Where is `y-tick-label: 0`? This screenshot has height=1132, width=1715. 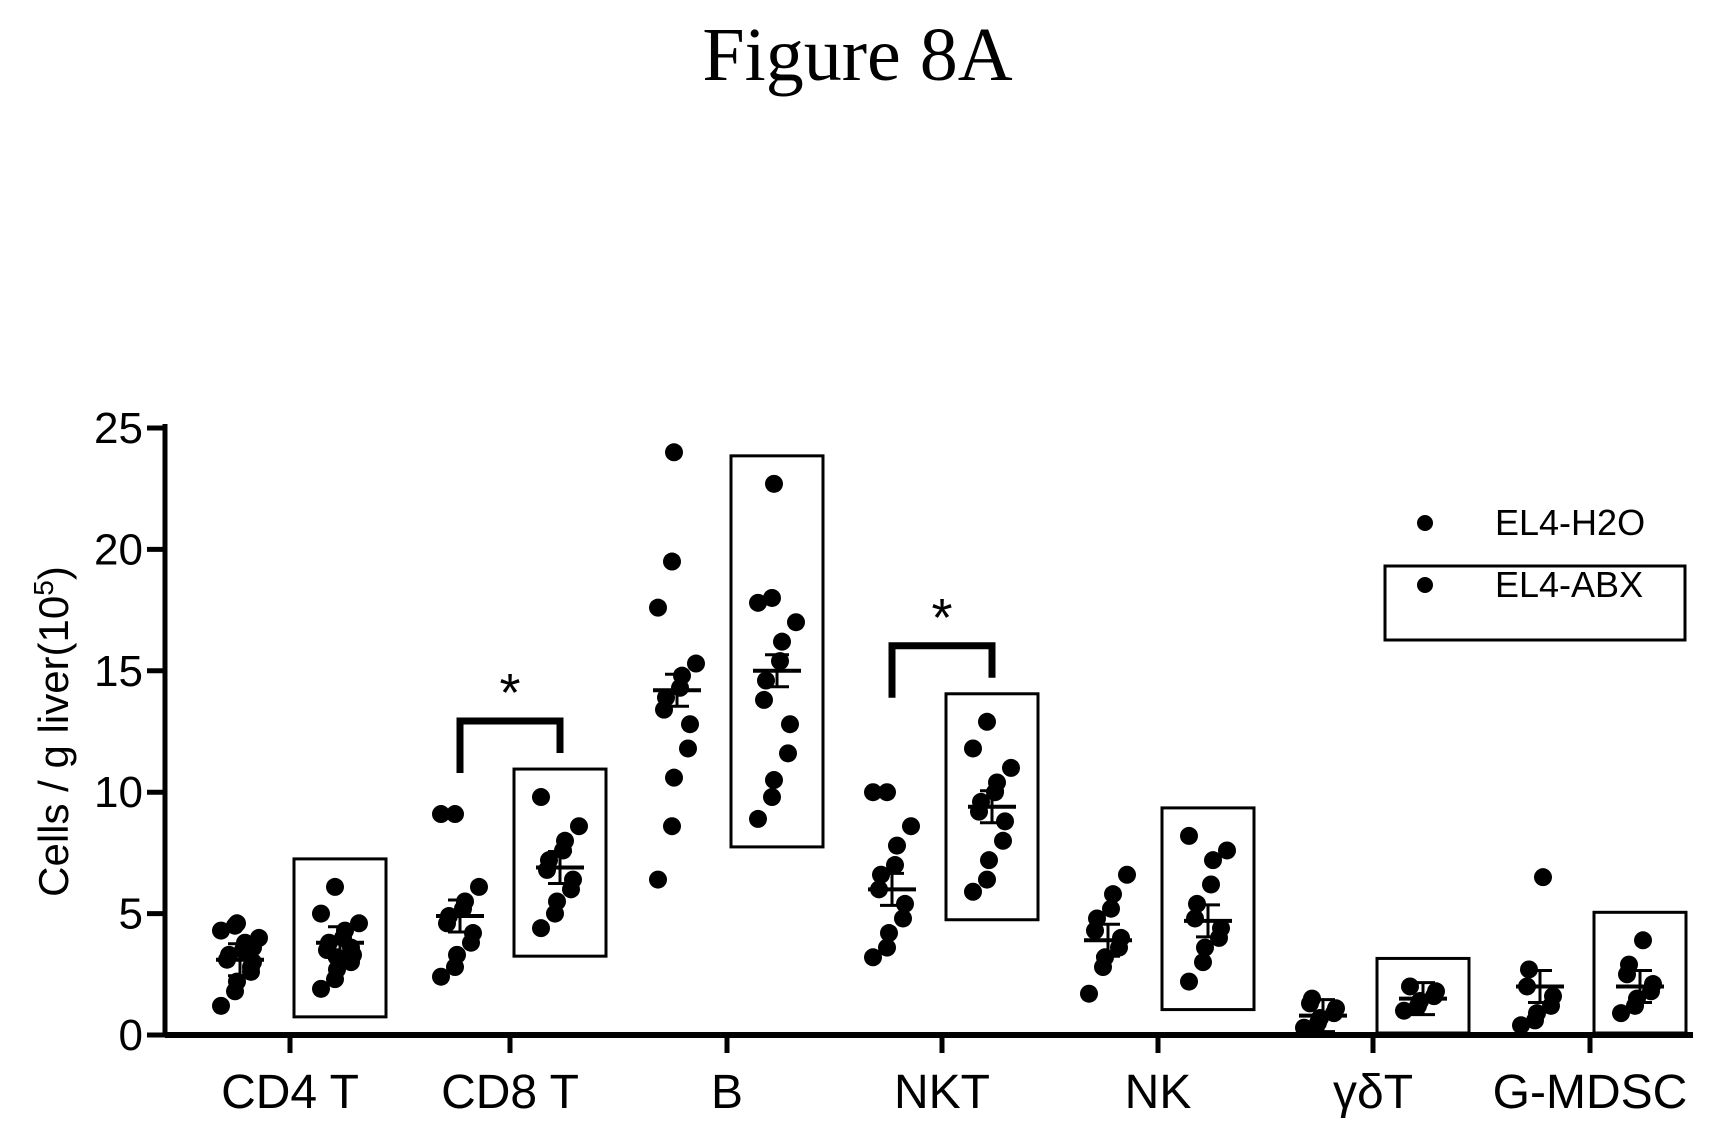 y-tick-label: 0 is located at coordinates (131, 1035).